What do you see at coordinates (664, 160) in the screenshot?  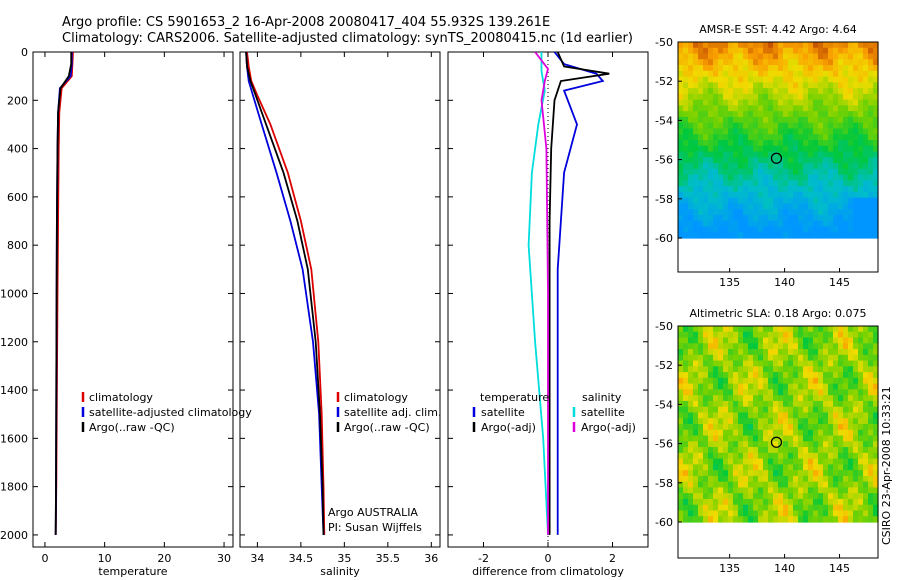 I see `amsr-sst-map-ytick-label: -56` at bounding box center [664, 160].